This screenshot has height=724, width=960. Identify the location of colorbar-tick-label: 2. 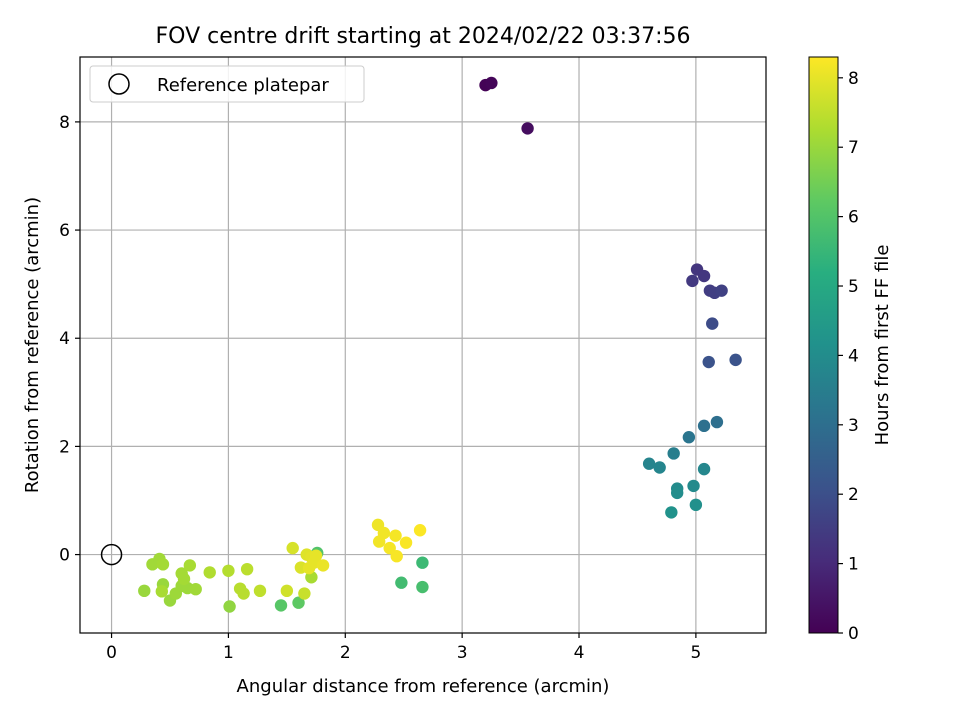
(853, 495).